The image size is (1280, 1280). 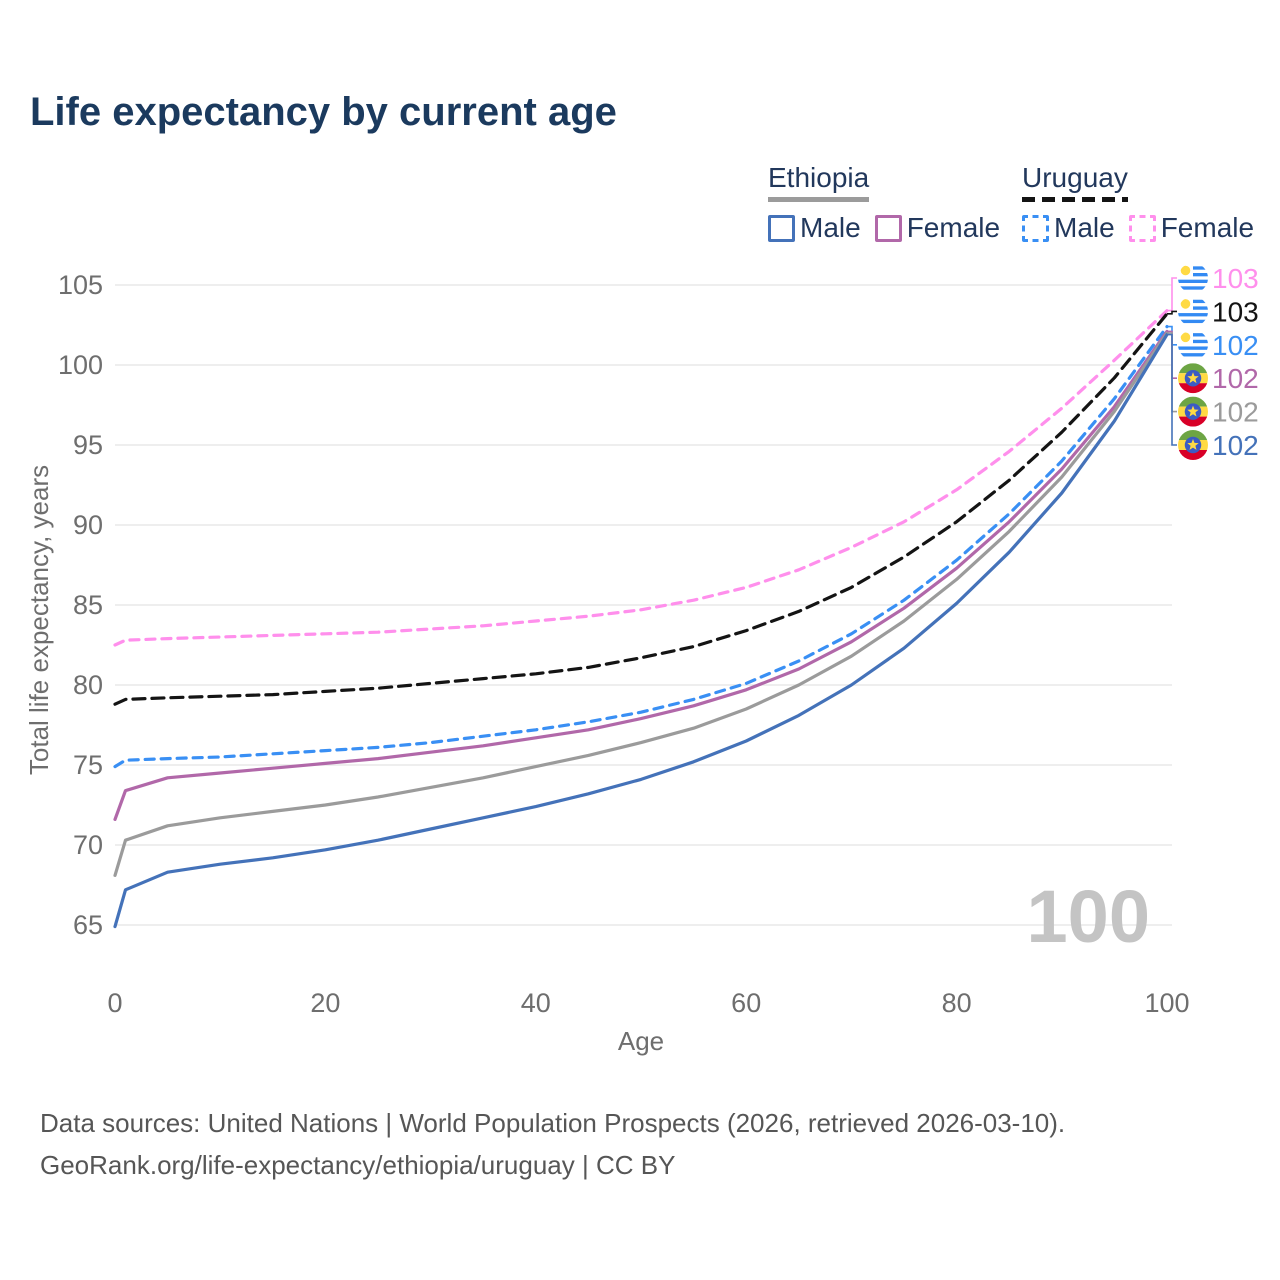 I want to click on uruguay-total-line-swatch, so click(x=1075, y=199).